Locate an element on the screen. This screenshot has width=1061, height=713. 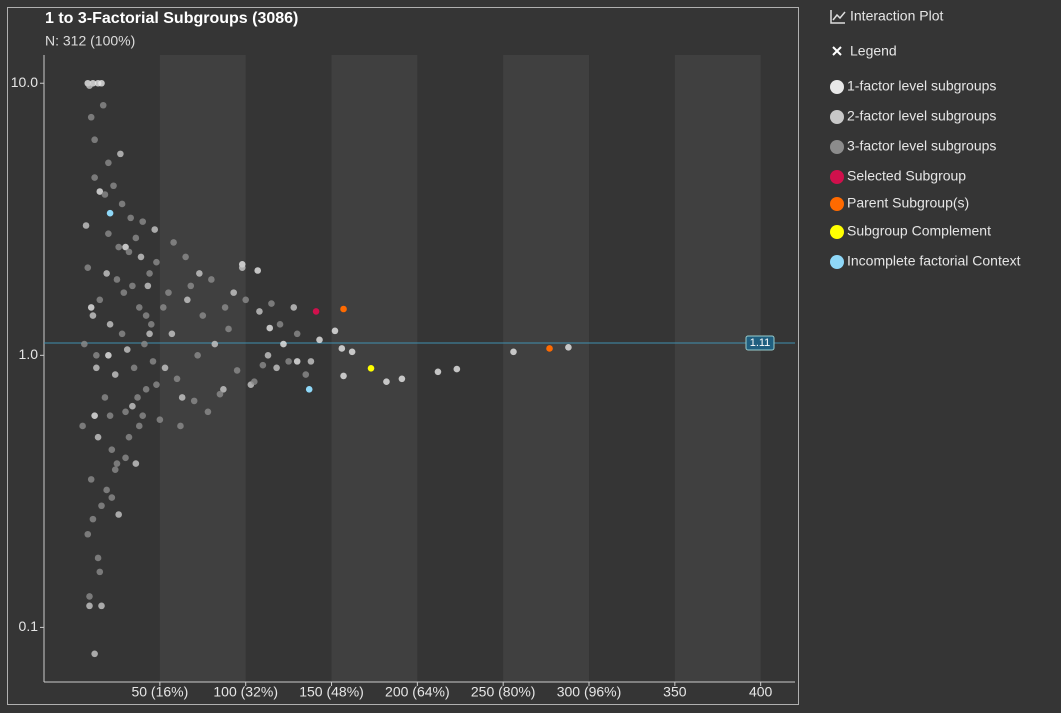
legend-button: Legend is located at coordinates (864, 51).